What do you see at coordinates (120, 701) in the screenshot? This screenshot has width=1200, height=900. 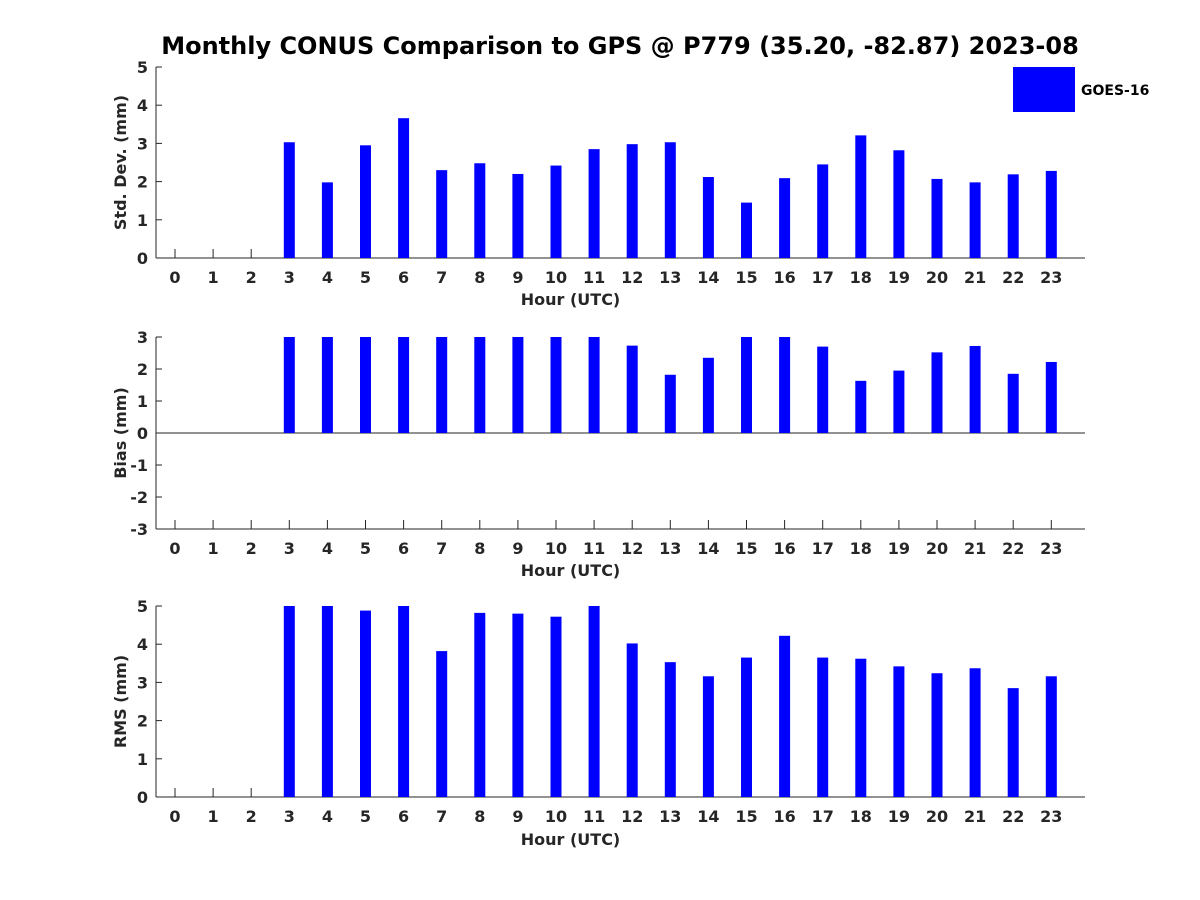 I see `y-axis-label: RMS (mm)` at bounding box center [120, 701].